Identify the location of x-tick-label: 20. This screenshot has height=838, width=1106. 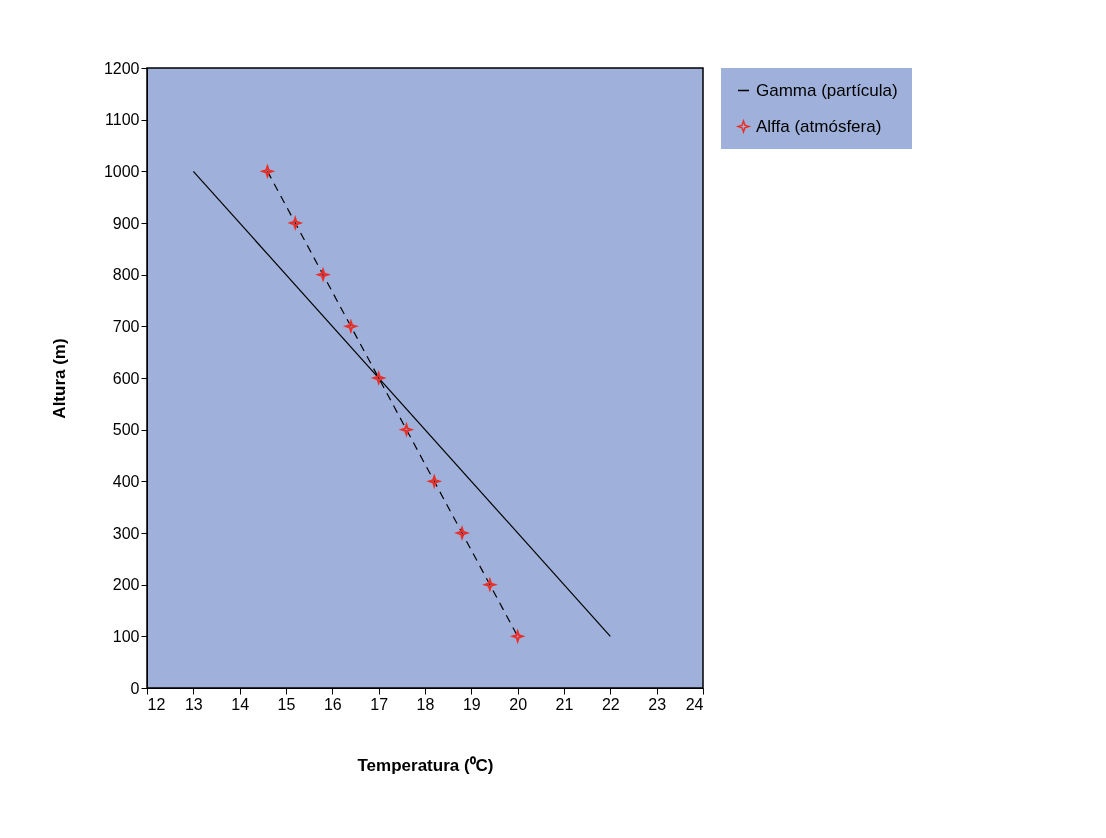
(518, 704).